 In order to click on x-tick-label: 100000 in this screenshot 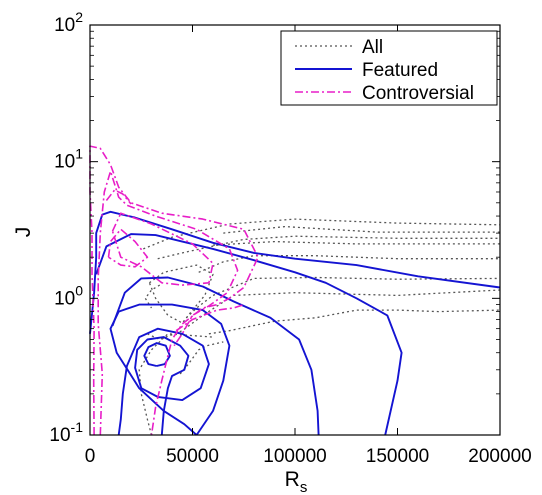, I will do `click(294, 456)`.